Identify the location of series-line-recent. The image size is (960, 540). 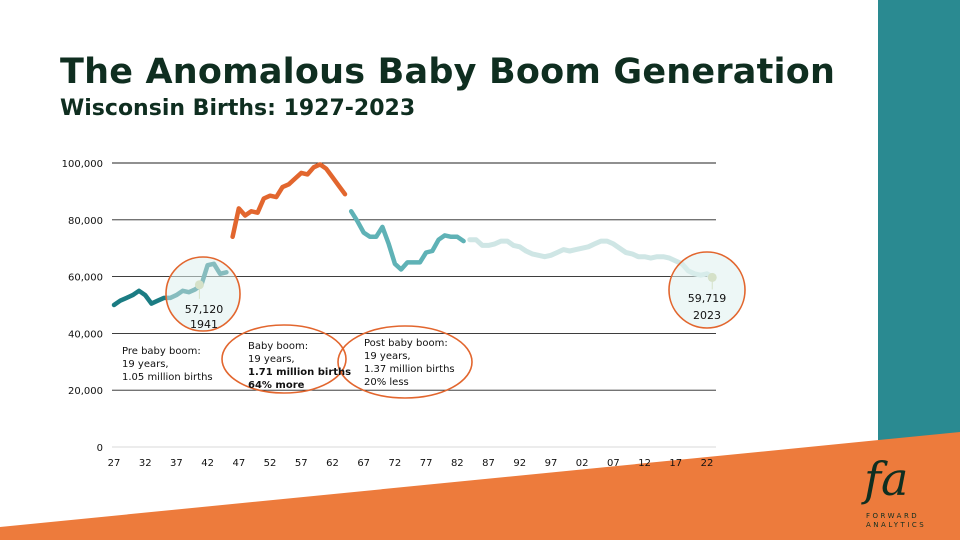
(591, 258).